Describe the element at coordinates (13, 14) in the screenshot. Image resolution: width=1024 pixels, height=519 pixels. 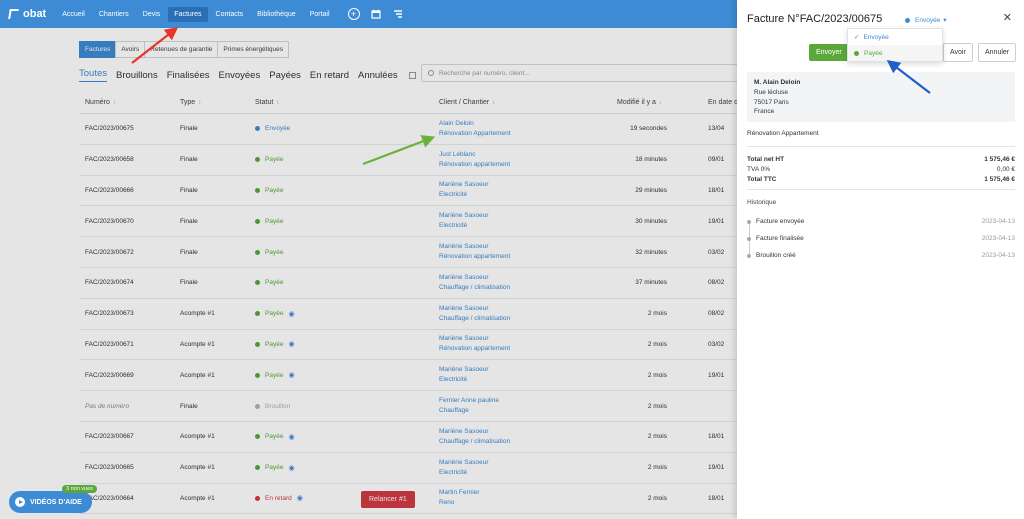
I see `logo-icon` at that location.